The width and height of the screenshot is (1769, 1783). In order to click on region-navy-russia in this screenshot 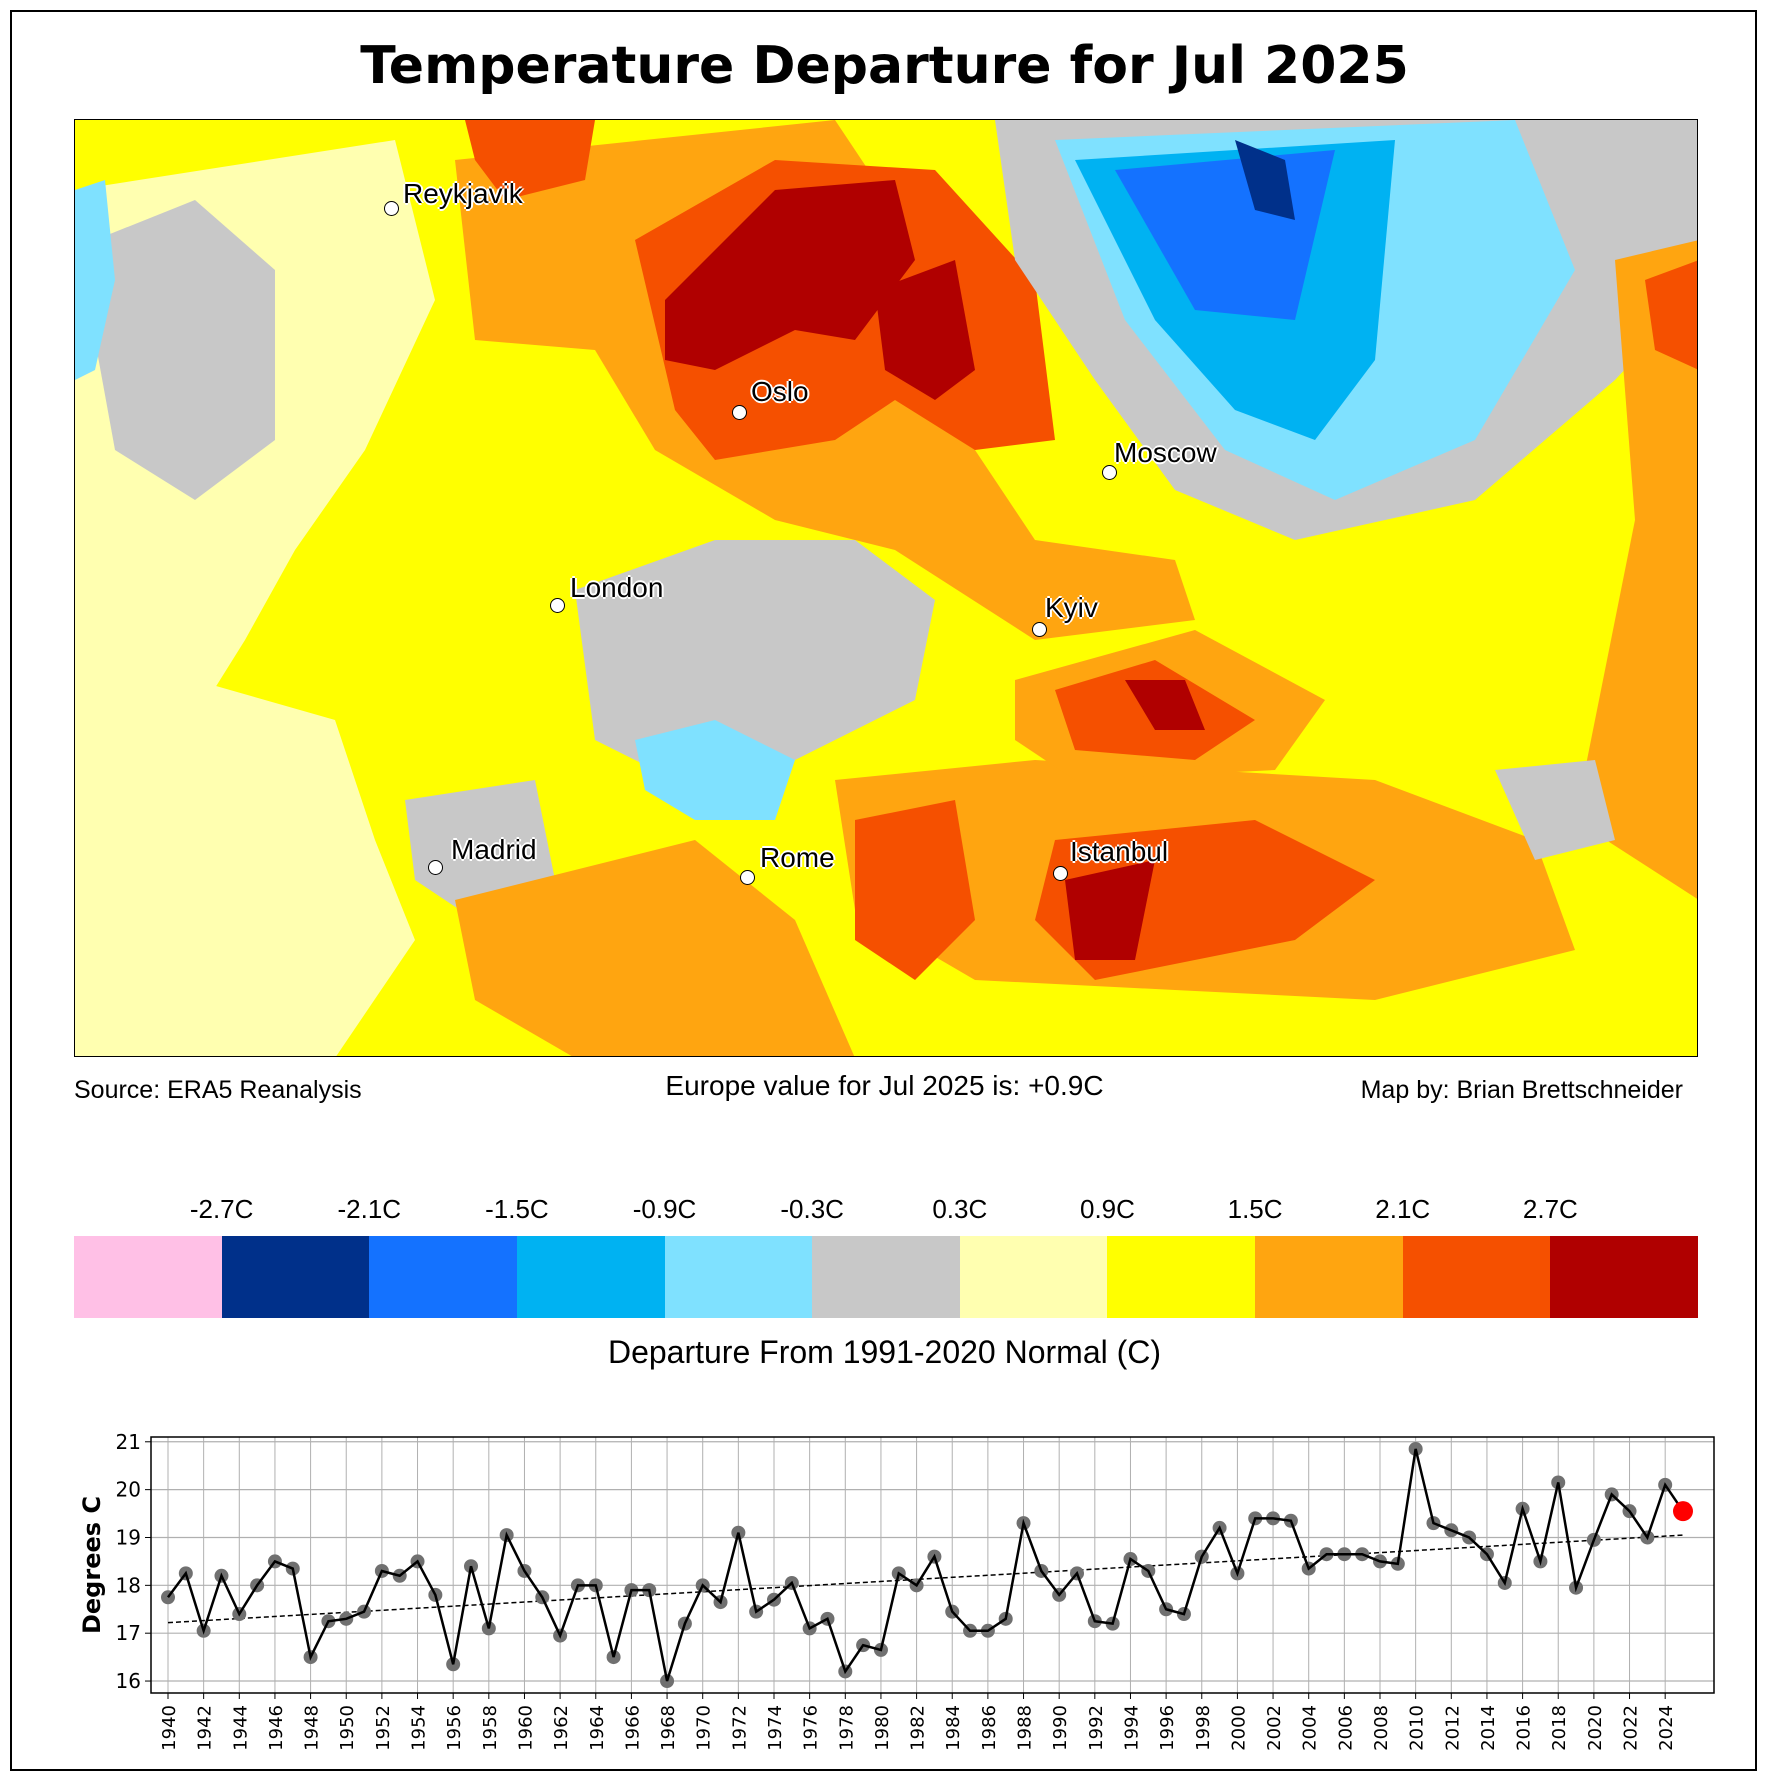, I will do `click(1265, 180)`.